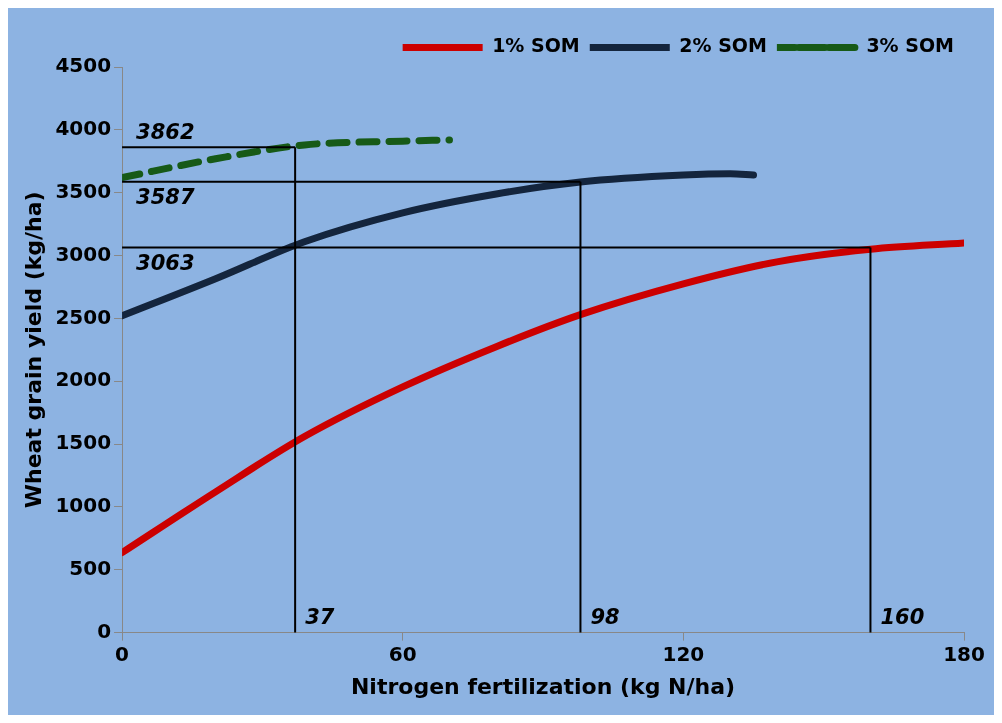  Describe the element at coordinates (165, 262) in the screenshot. I see `ref-line-label: 3063` at that location.